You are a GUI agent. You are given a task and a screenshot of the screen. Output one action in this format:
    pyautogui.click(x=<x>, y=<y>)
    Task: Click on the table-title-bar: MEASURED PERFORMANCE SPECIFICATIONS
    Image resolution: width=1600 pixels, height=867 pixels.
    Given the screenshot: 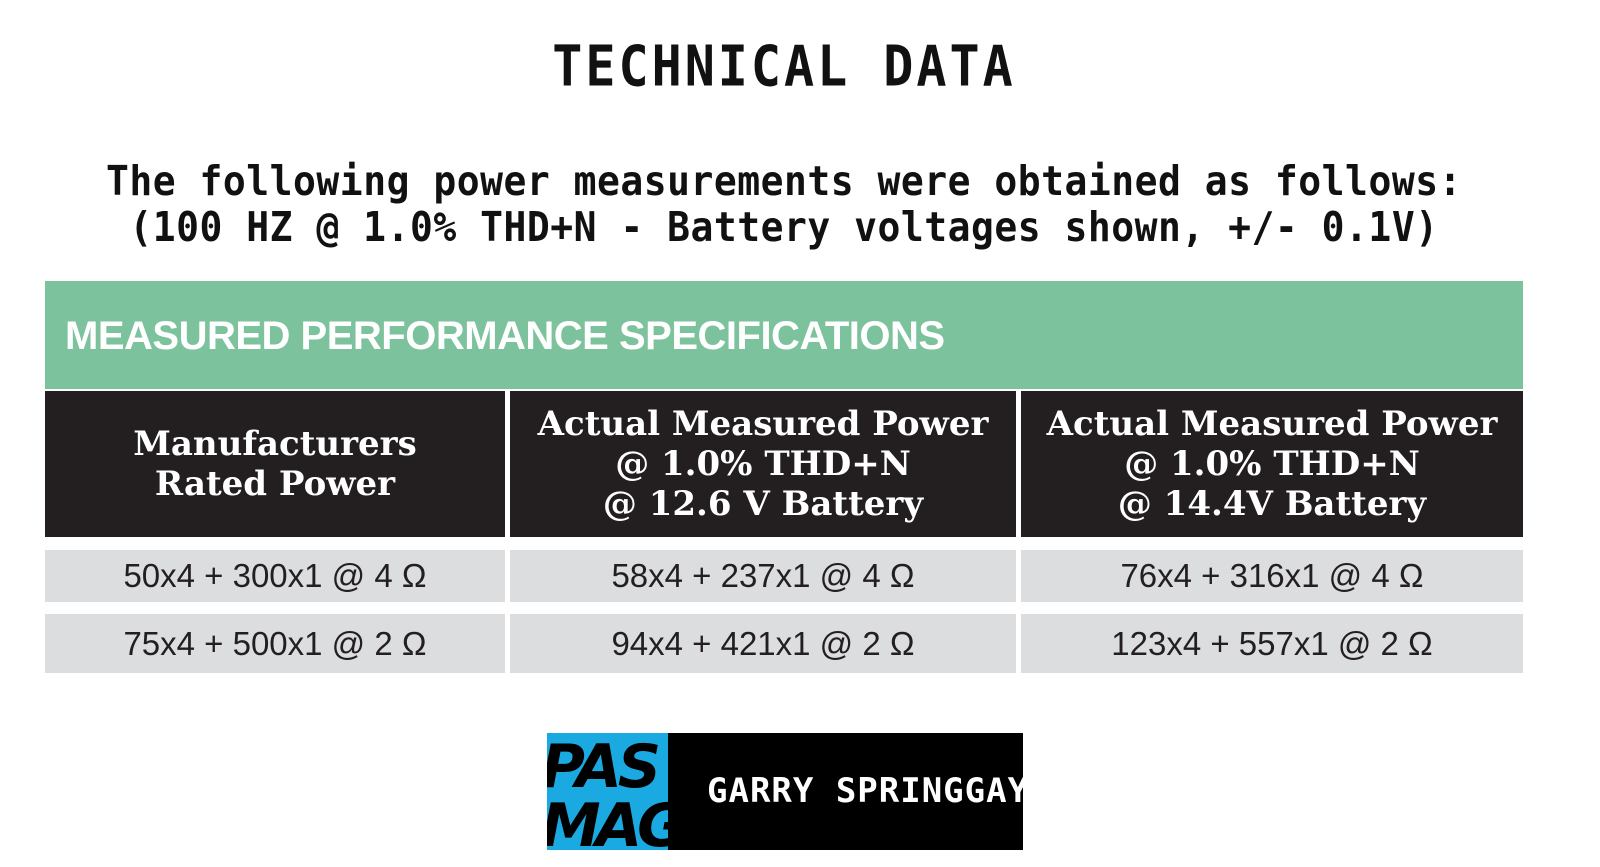 What is the action you would take?
    pyautogui.click(x=784, y=335)
    